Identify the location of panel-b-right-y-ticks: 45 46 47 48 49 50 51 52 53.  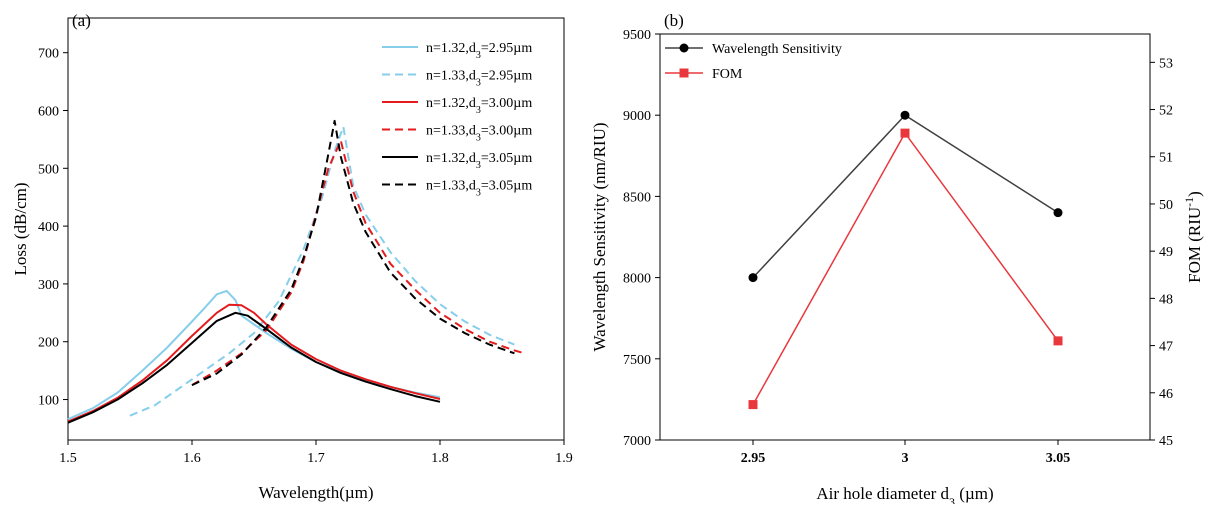
(1161, 252).